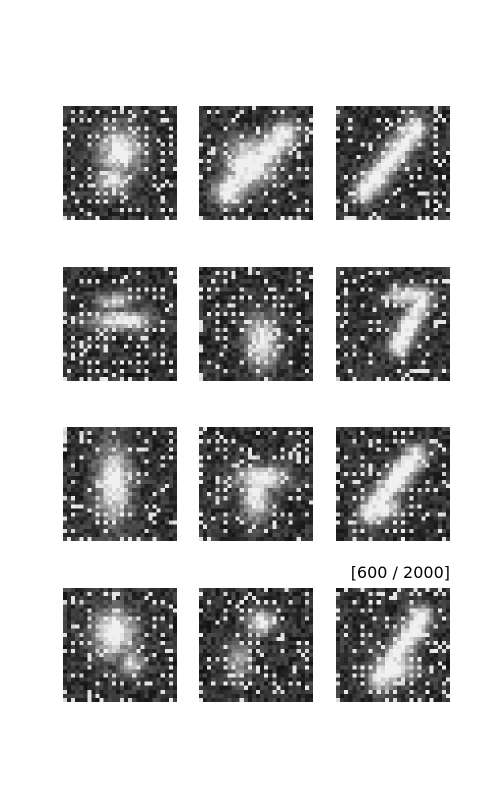 This screenshot has width=500, height=800. I want to click on progress-caption: [600 / 2000], so click(400, 572).